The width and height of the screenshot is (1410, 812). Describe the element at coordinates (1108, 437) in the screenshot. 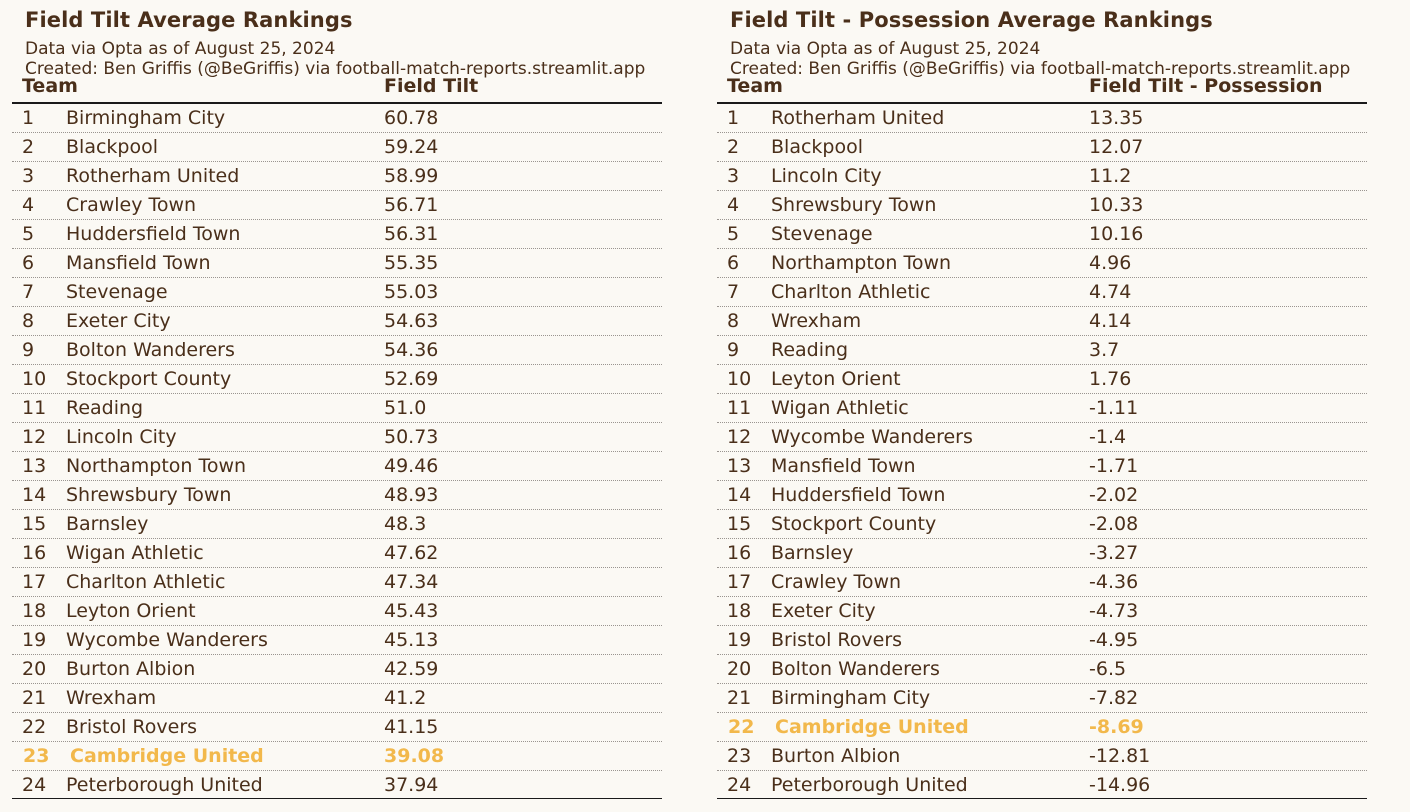

I see `value-cell: -1.4` at that location.